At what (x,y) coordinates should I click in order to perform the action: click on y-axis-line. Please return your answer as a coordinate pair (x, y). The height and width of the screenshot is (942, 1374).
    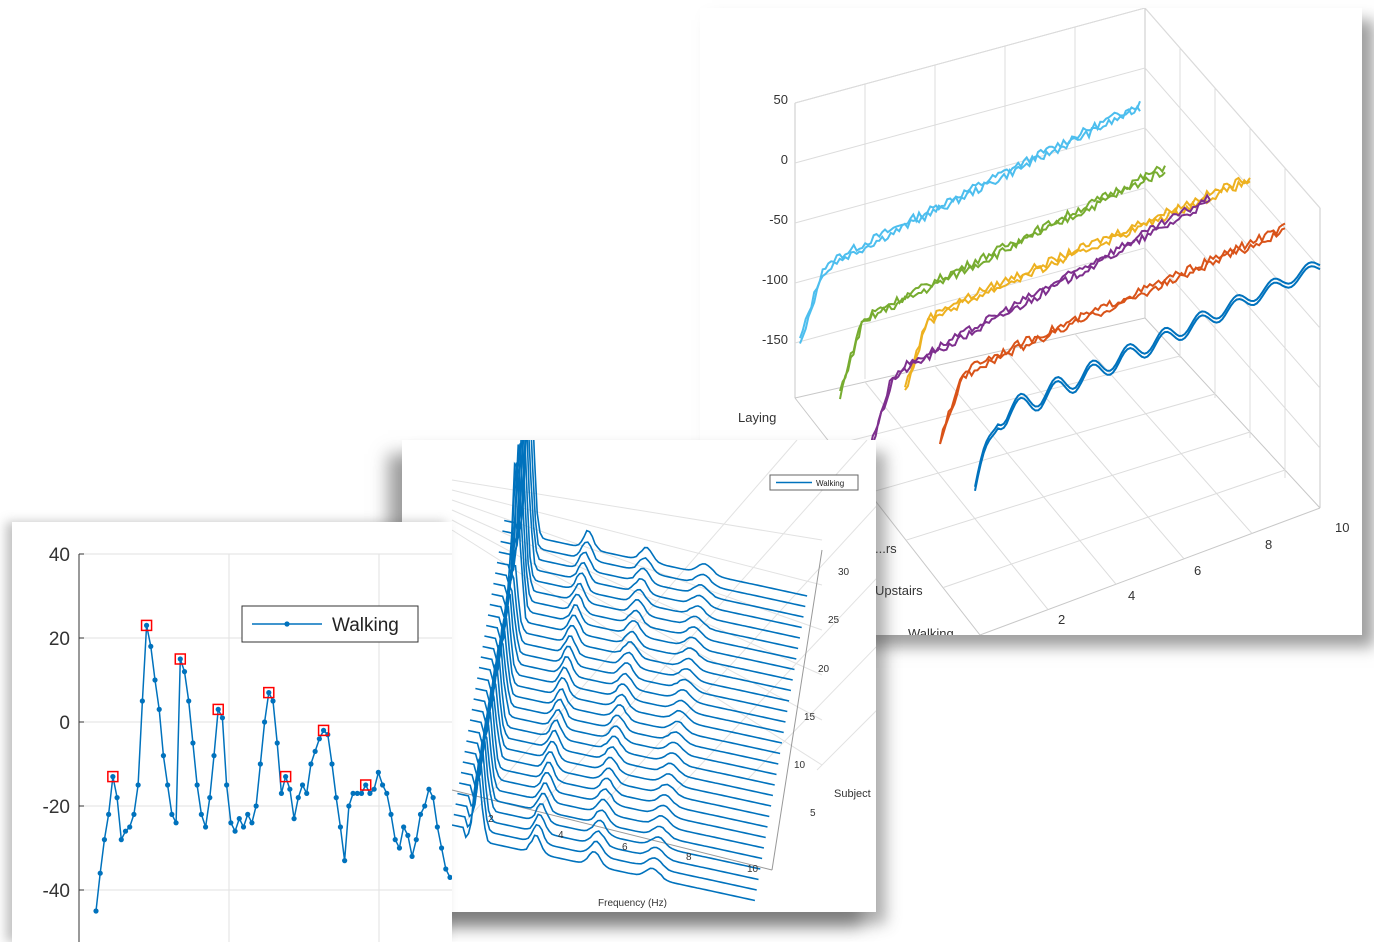
    Looking at the image, I should click on (797, 710).